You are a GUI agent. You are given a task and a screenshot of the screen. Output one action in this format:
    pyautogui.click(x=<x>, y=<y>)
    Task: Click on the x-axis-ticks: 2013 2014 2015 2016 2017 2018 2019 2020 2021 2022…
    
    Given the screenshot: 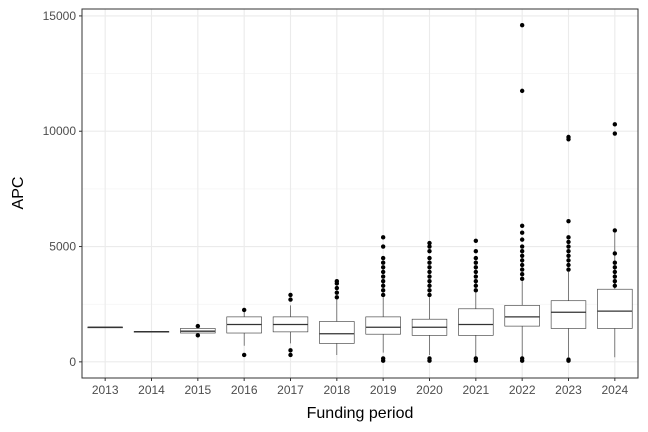 What is the action you would take?
    pyautogui.click(x=360, y=387)
    